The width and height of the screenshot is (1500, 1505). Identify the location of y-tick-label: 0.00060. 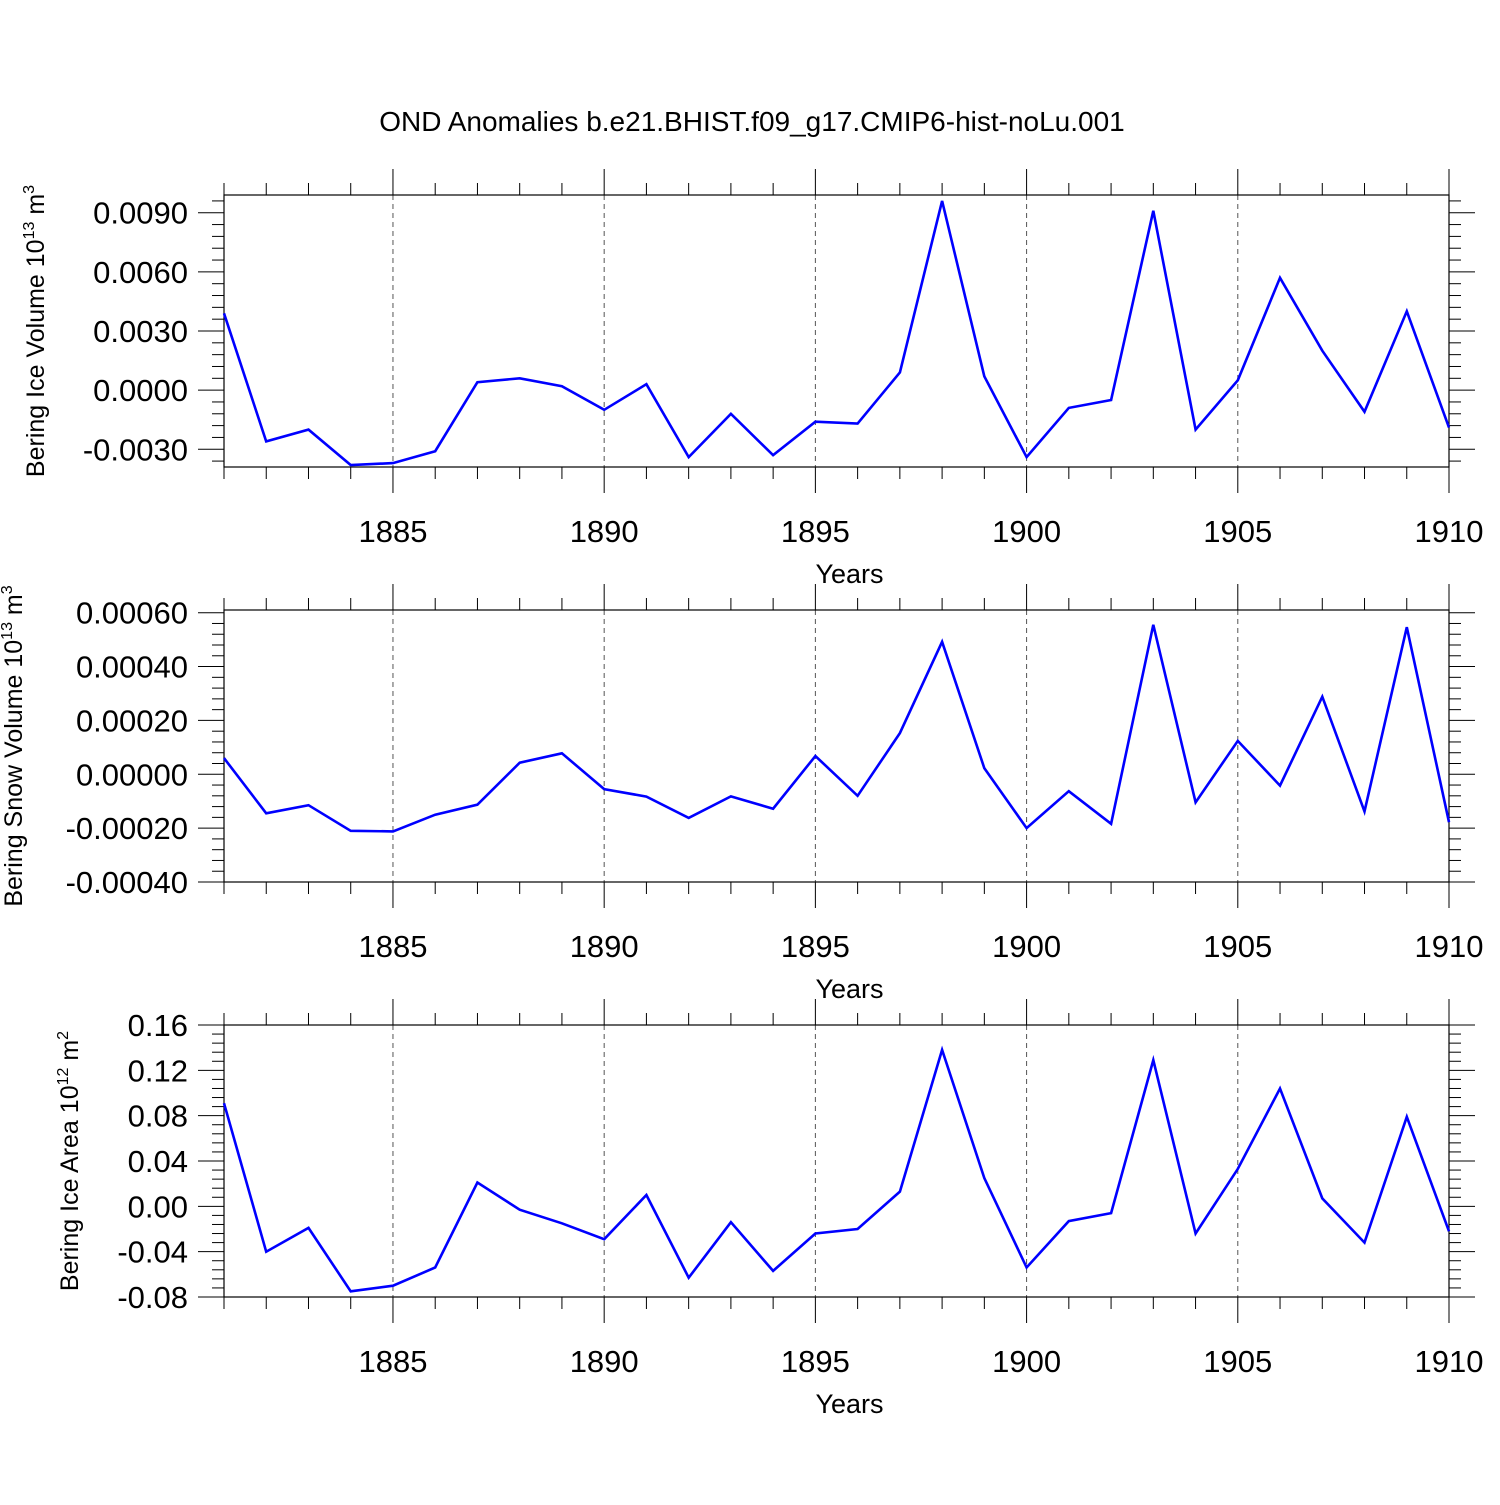
(132, 613).